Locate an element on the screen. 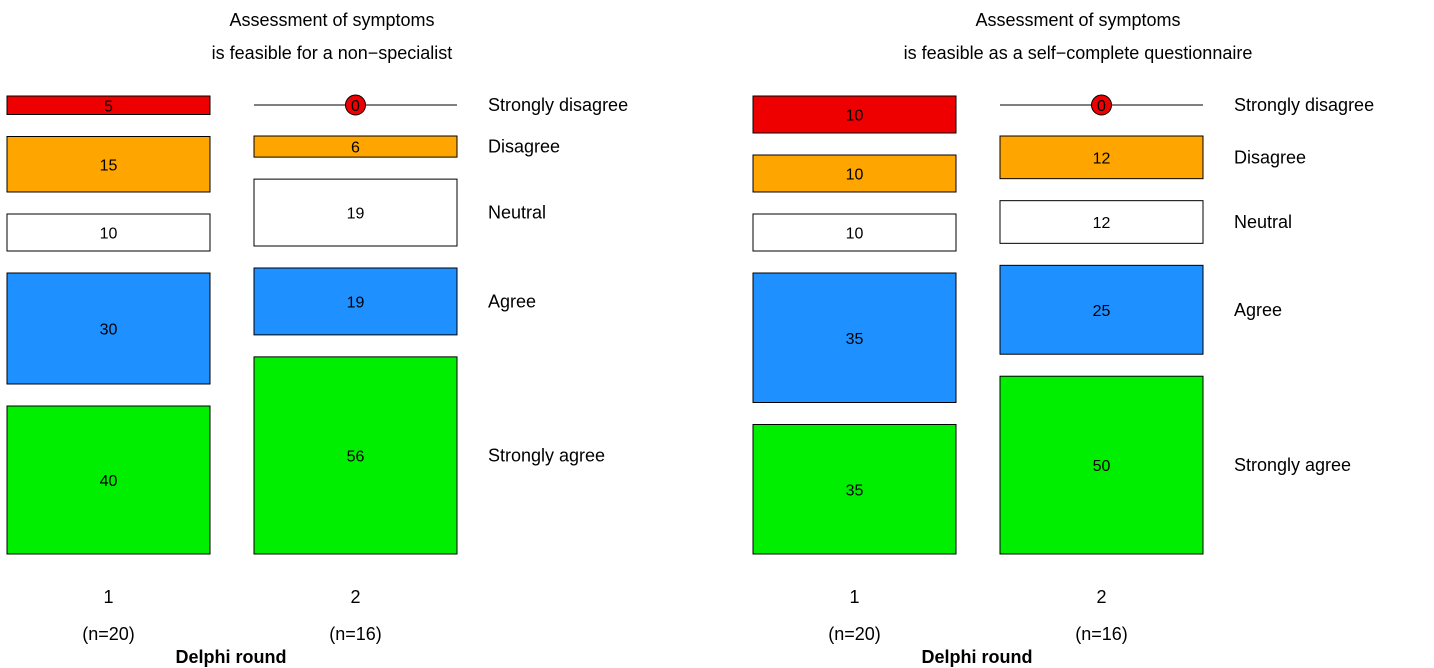 The height and width of the screenshot is (668, 1434). panel-1-category-label-strongly-disagree: Strongly disagree is located at coordinates (558, 105).